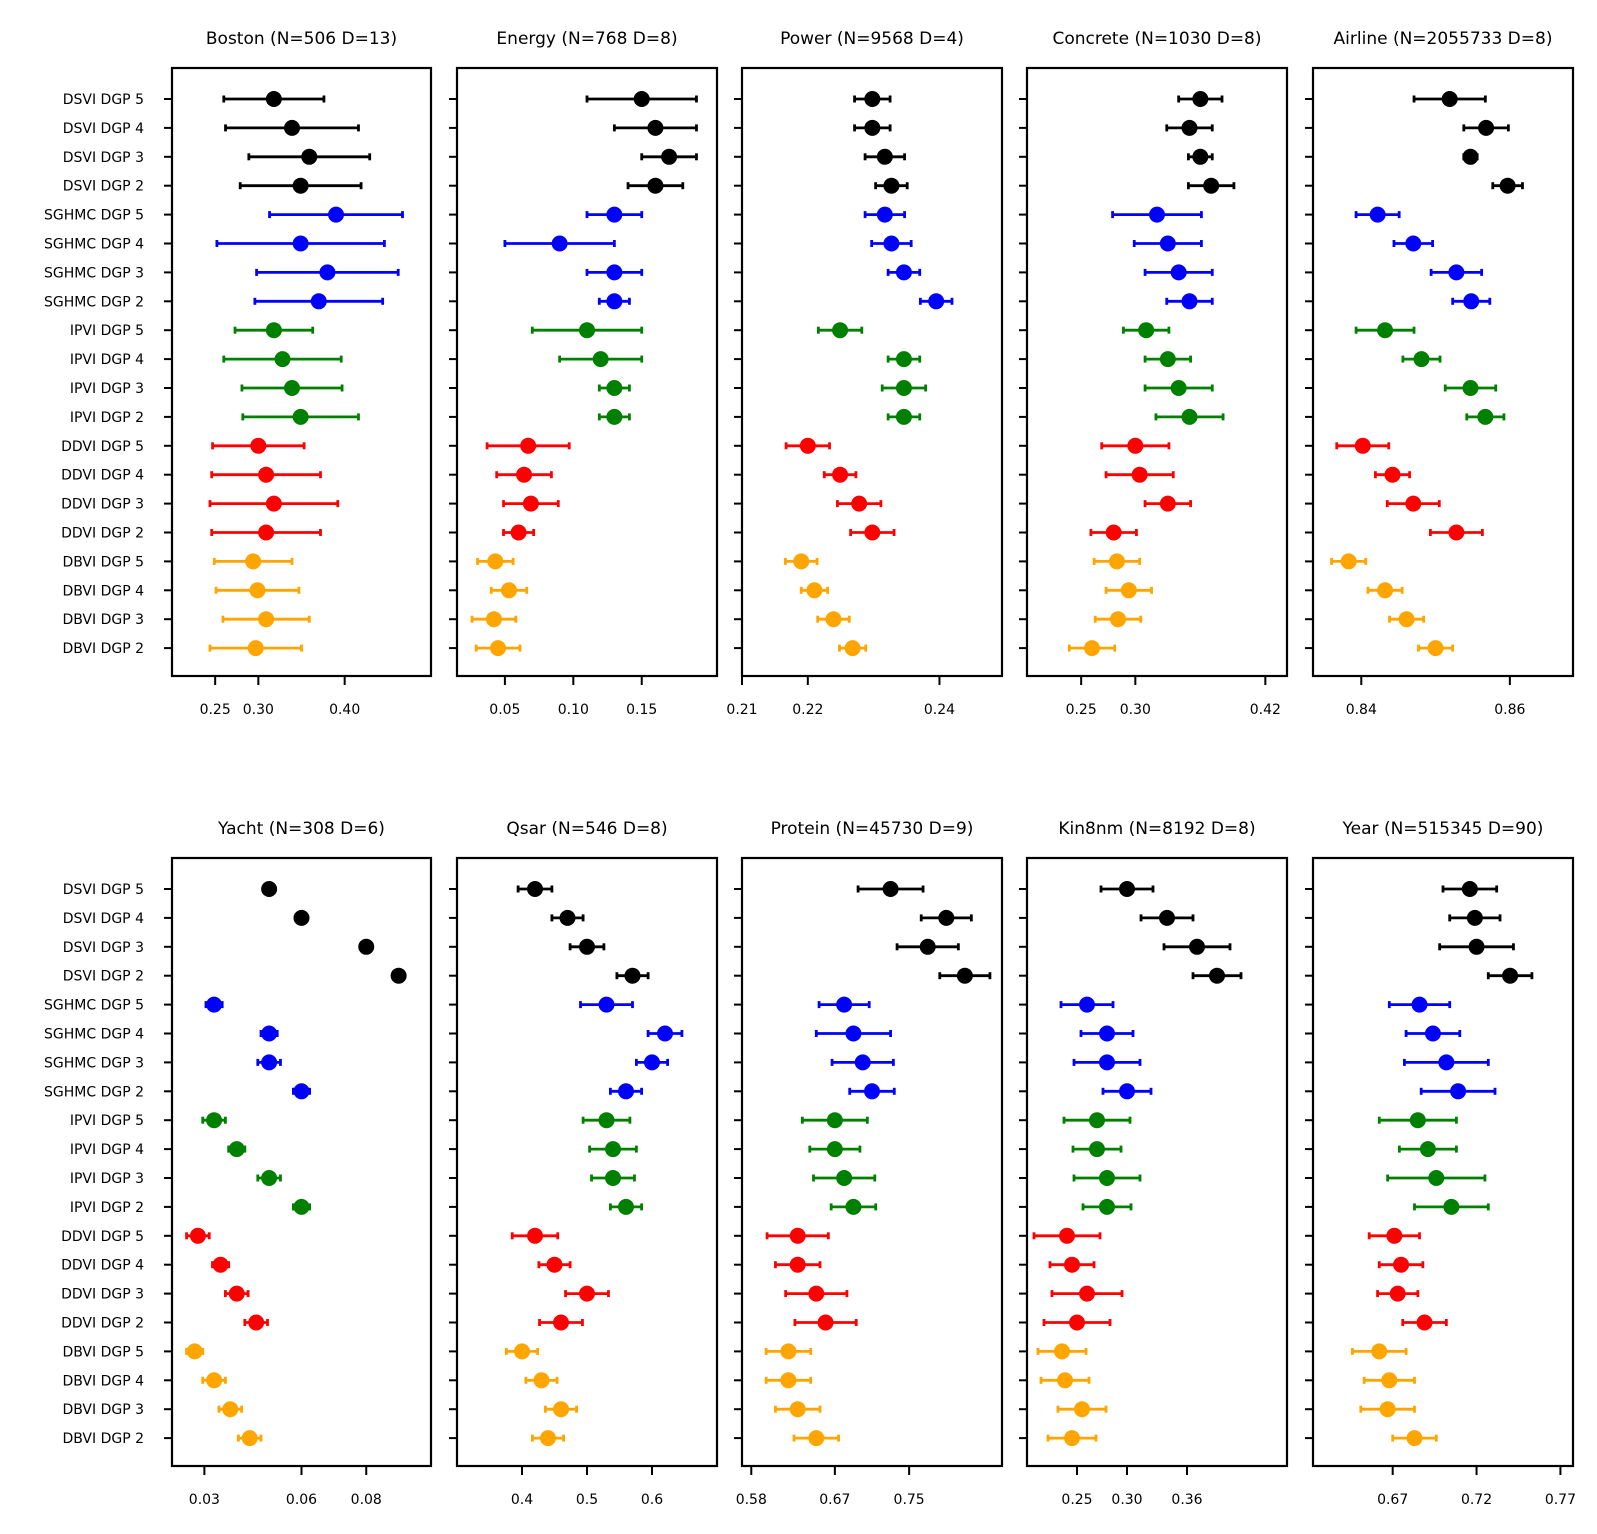  I want to click on x-tick-label: 0.25, so click(1076, 1500).